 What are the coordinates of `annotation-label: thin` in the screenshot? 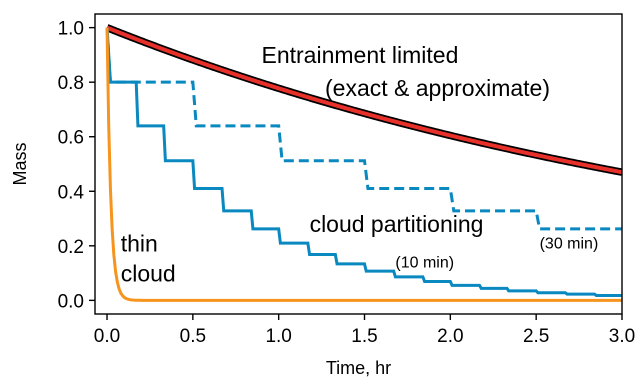 It's located at (139, 243).